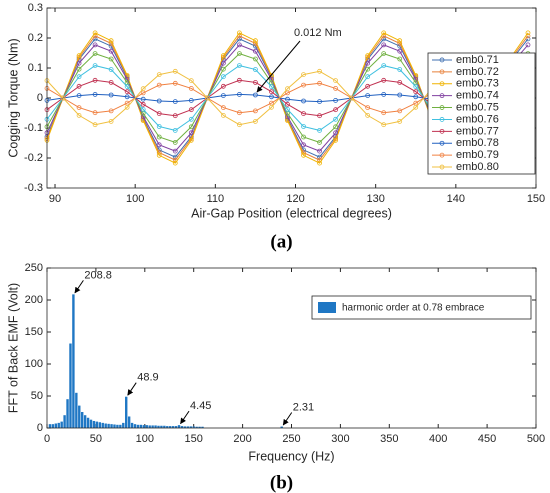 The height and width of the screenshot is (493, 550). Describe the element at coordinates (96, 439) in the screenshot. I see `x-tick-label: 50` at that location.